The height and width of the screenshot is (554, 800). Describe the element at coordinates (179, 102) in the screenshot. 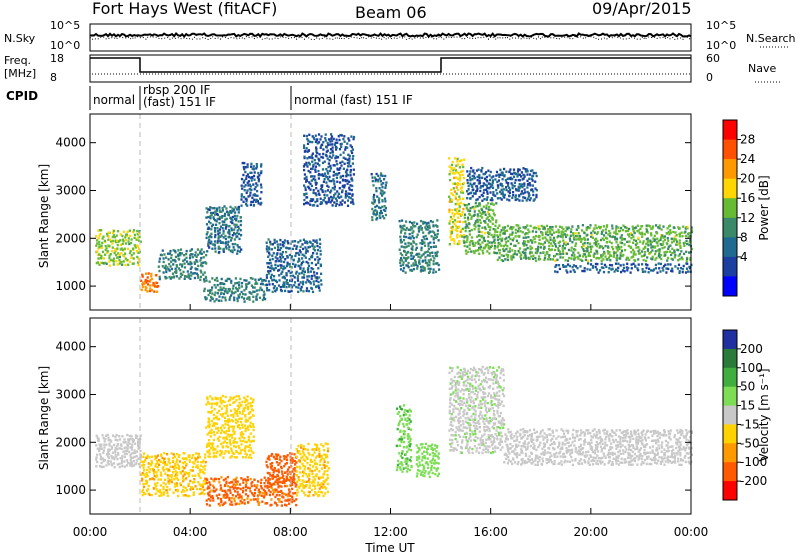

I see `cpid-segment-rbsp-line2: (fast) 151 IF` at that location.